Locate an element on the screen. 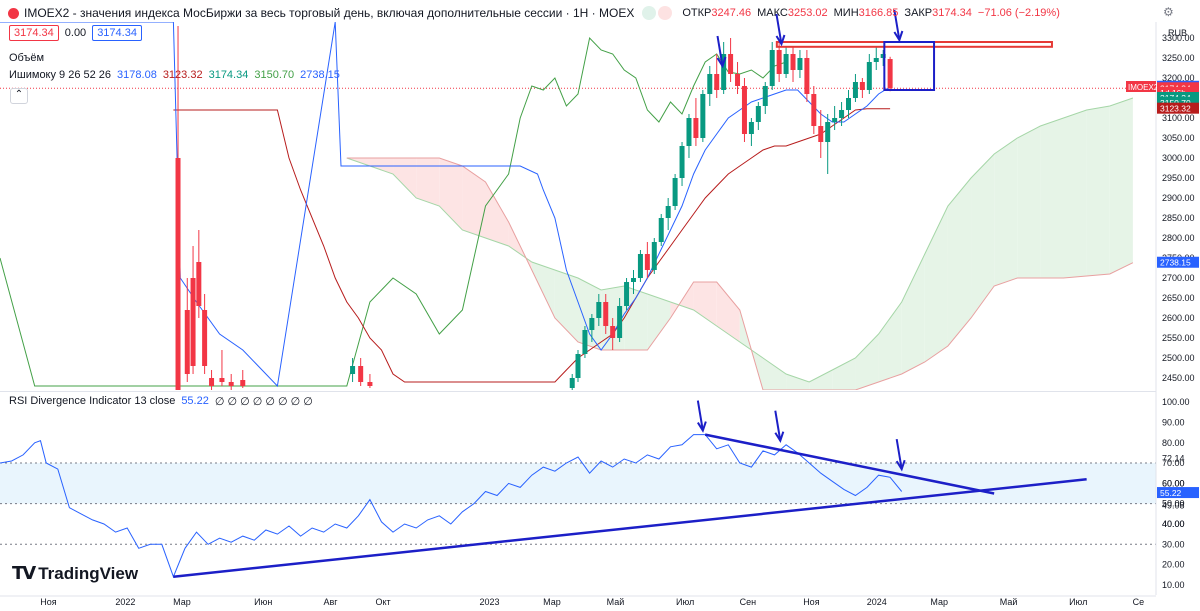 This screenshot has width=1200, height=611. time-tick-label: Мар is located at coordinates (939, 602).